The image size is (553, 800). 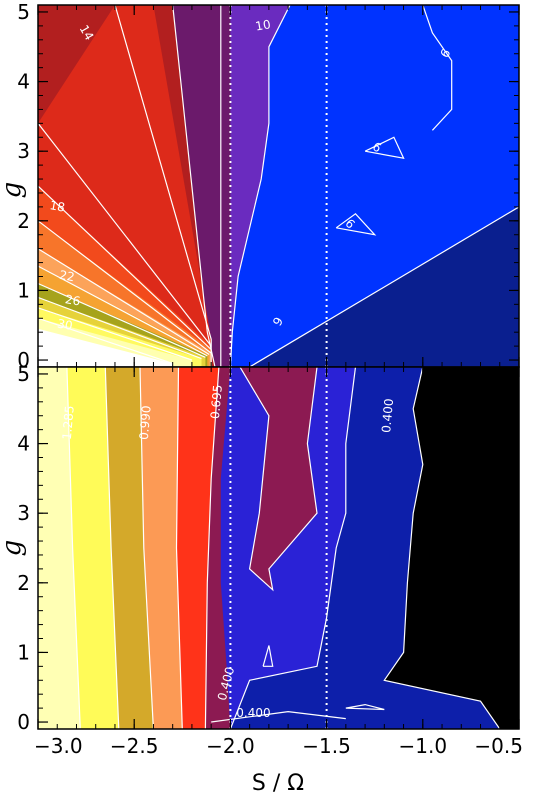 I want to click on top-ytick-label-5: 5, so click(x=23, y=12).